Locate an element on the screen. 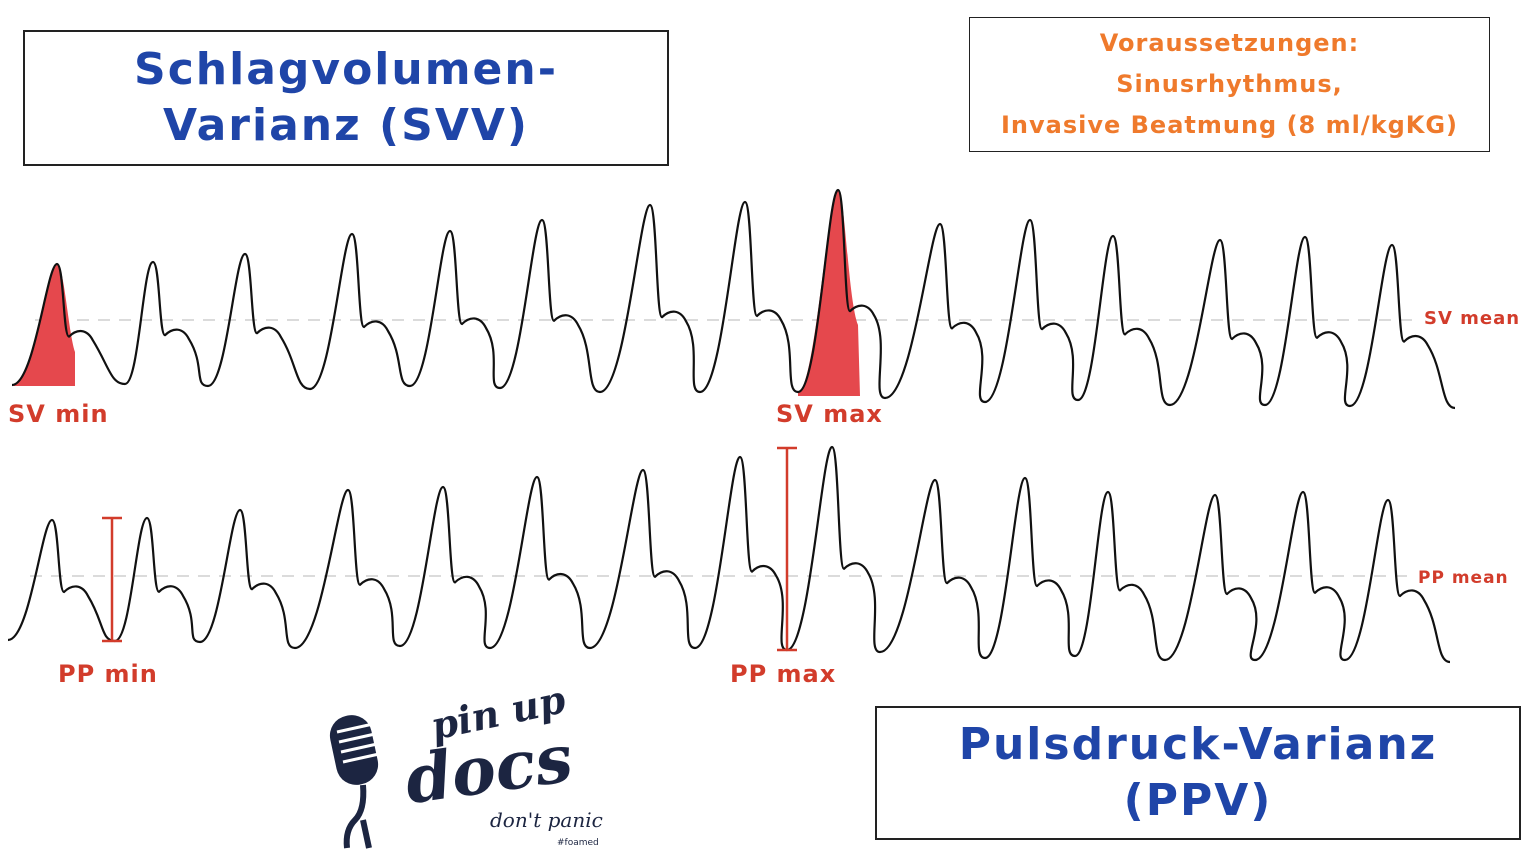 The image size is (1536, 864). pp-min-label: PP min is located at coordinates (108, 674).